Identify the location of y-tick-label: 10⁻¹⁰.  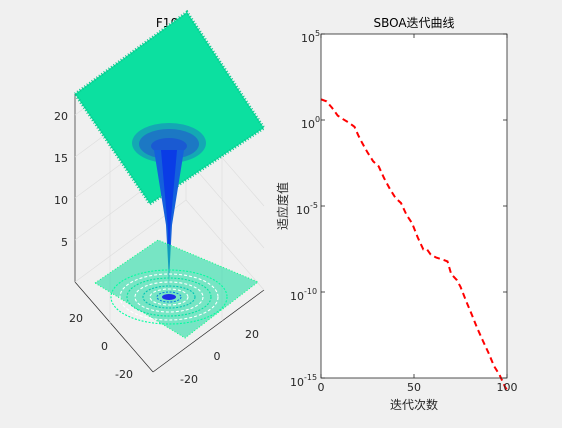
(303, 295).